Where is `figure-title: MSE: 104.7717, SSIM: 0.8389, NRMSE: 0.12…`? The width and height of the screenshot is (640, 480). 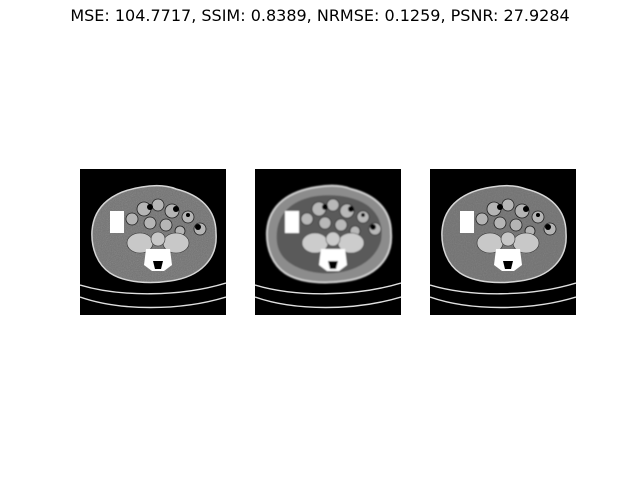
figure-title: MSE: 104.7717, SSIM: 0.8389, NRMSE: 0.12… is located at coordinates (320, 15).